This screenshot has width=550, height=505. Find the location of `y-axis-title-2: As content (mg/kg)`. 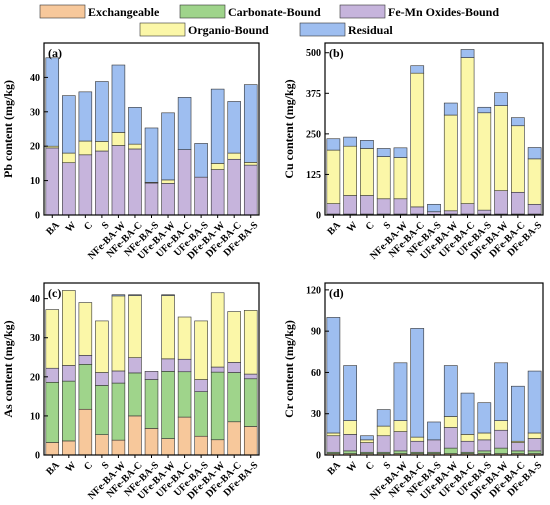

y-axis-title-2: As content (mg/kg) is located at coordinates (8, 368).